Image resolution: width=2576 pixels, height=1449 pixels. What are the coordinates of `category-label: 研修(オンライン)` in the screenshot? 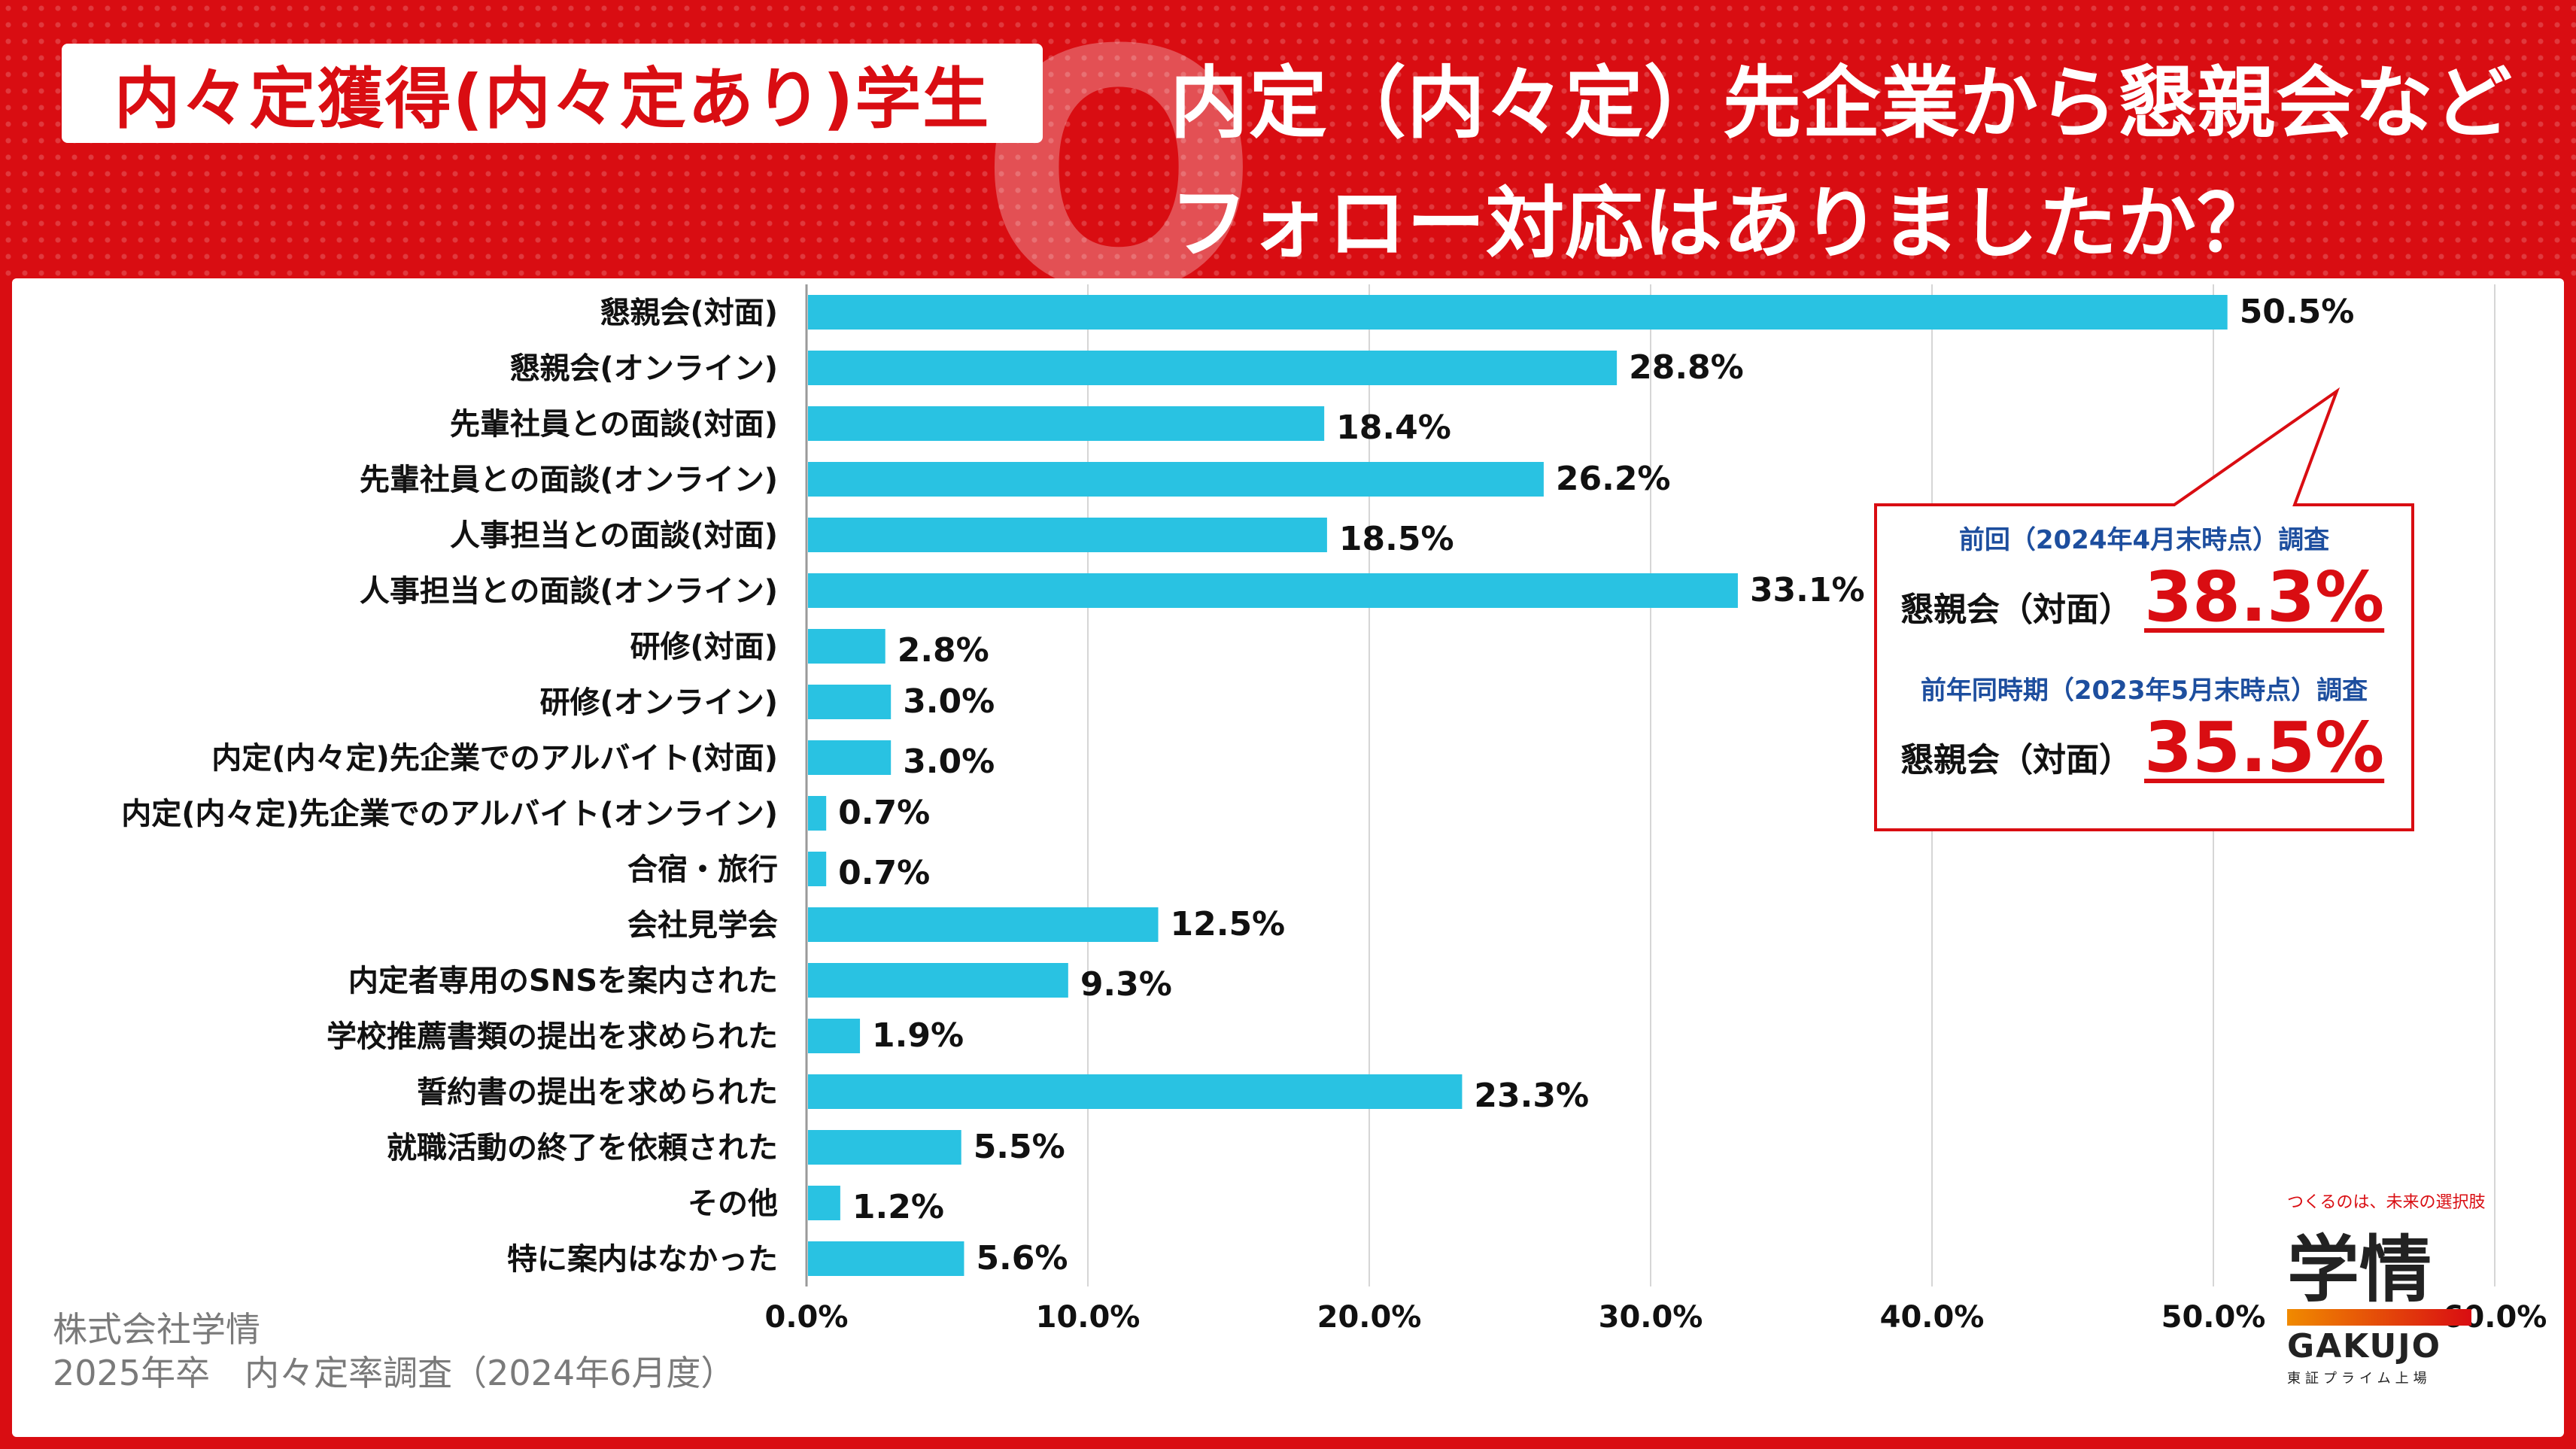 It's located at (658, 702).